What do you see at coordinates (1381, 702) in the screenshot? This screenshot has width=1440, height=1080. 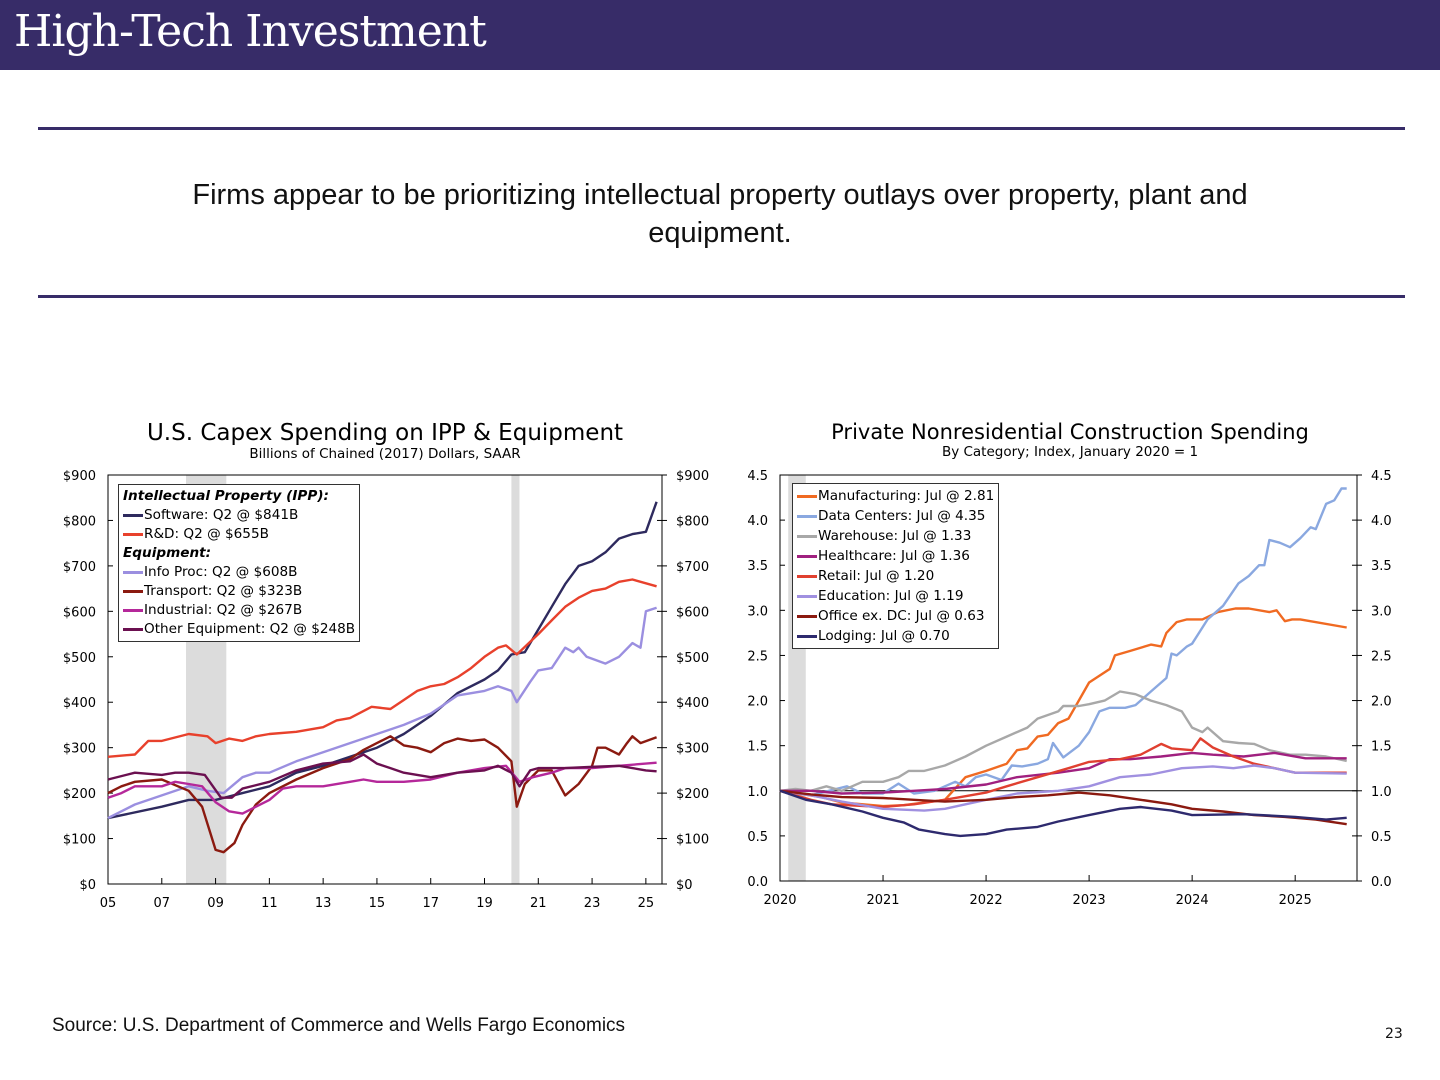 I see `y-tick-label-right: 2.0` at bounding box center [1381, 702].